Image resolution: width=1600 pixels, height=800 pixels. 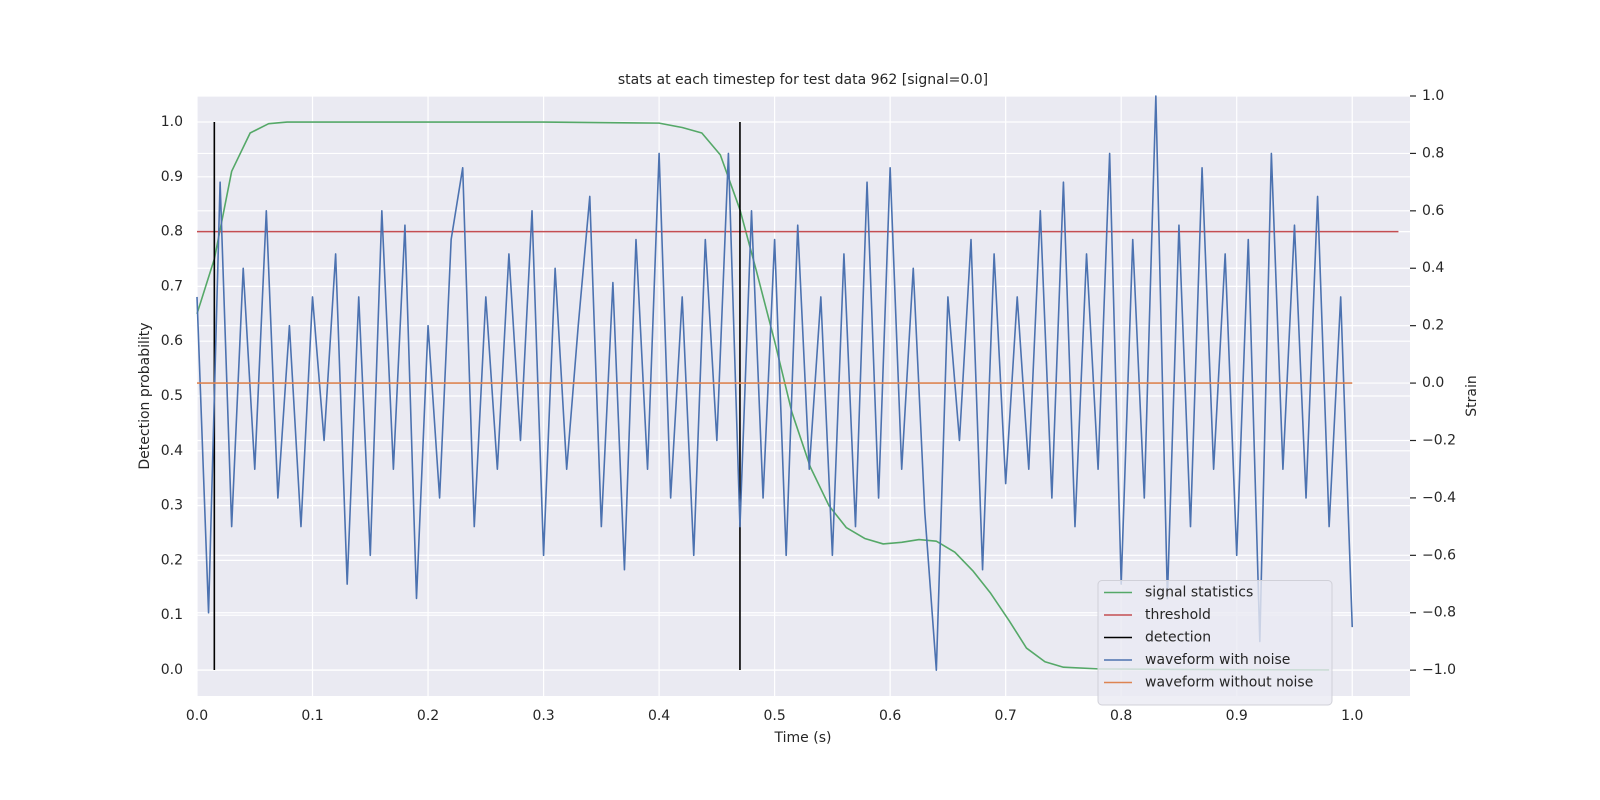 I want to click on y-axis-label: Detection probability, so click(x=145, y=395).